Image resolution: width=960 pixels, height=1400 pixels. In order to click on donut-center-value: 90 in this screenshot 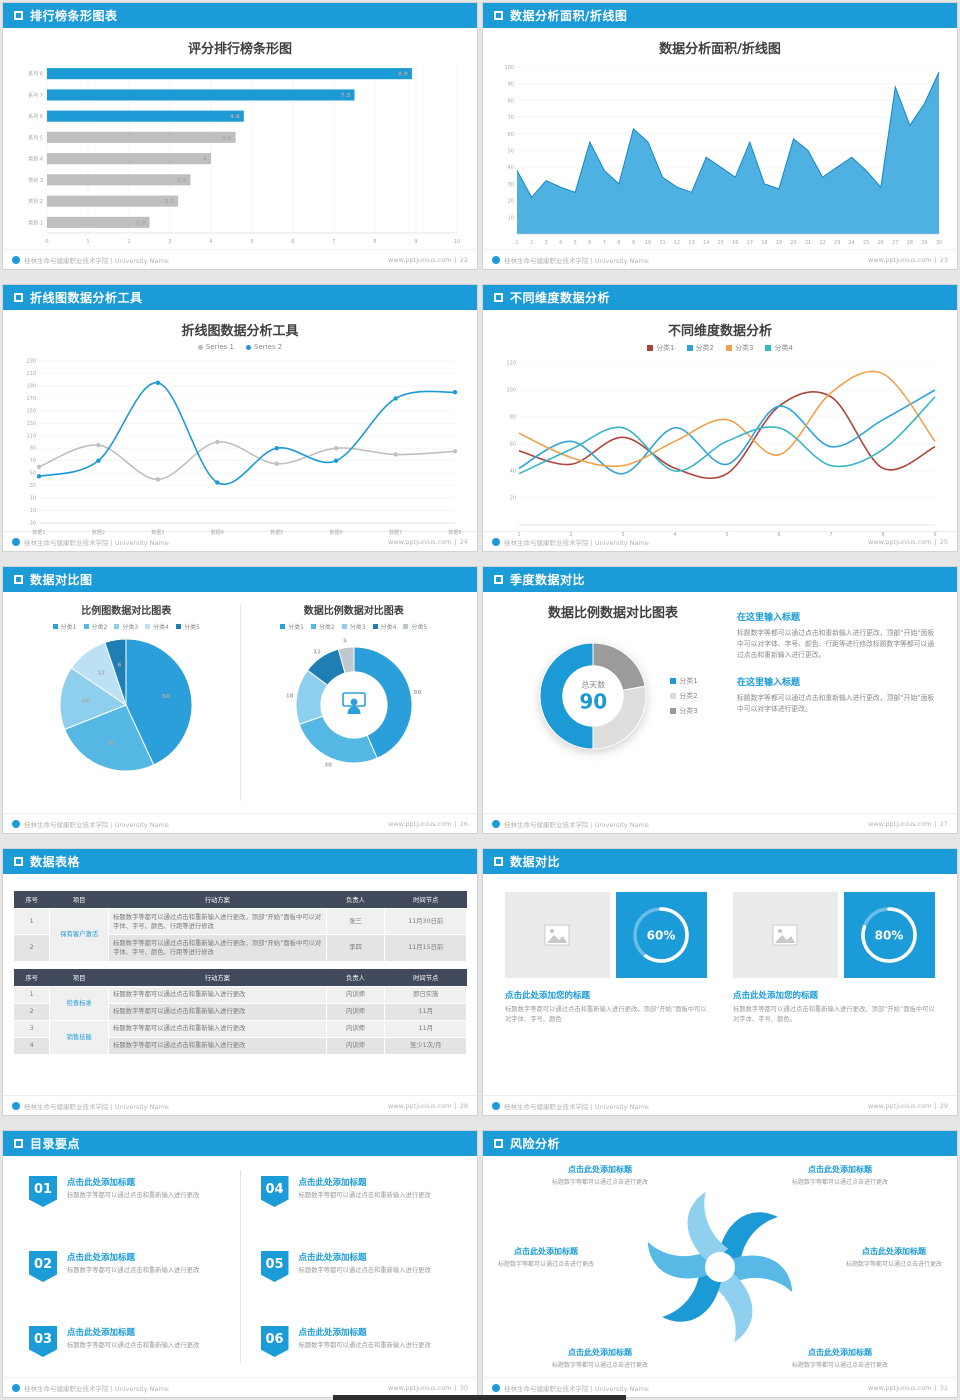, I will do `click(593, 701)`.